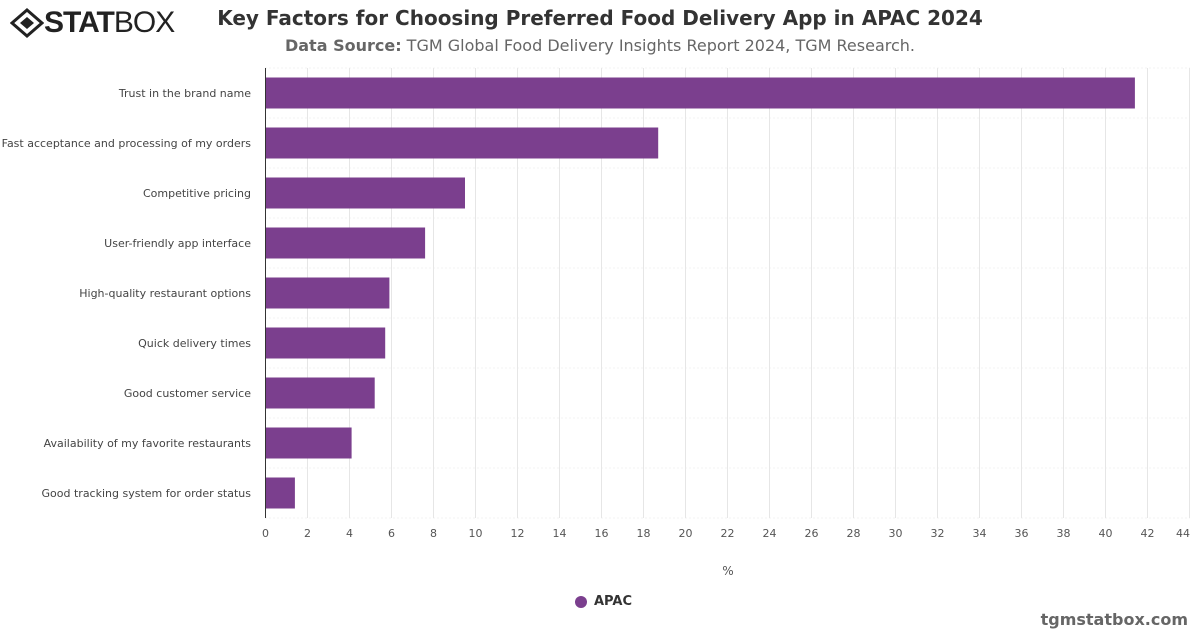 The image size is (1200, 630). What do you see at coordinates (184, 93) in the screenshot?
I see `category-label: Trust in the brand name` at bounding box center [184, 93].